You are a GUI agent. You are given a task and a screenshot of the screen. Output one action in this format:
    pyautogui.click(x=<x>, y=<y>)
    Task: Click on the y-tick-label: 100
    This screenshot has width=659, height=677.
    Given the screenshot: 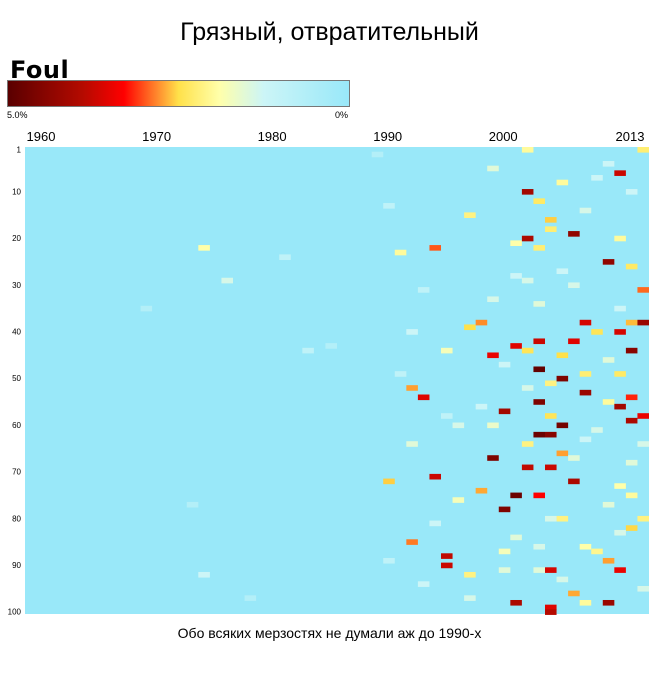 What is the action you would take?
    pyautogui.click(x=15, y=612)
    